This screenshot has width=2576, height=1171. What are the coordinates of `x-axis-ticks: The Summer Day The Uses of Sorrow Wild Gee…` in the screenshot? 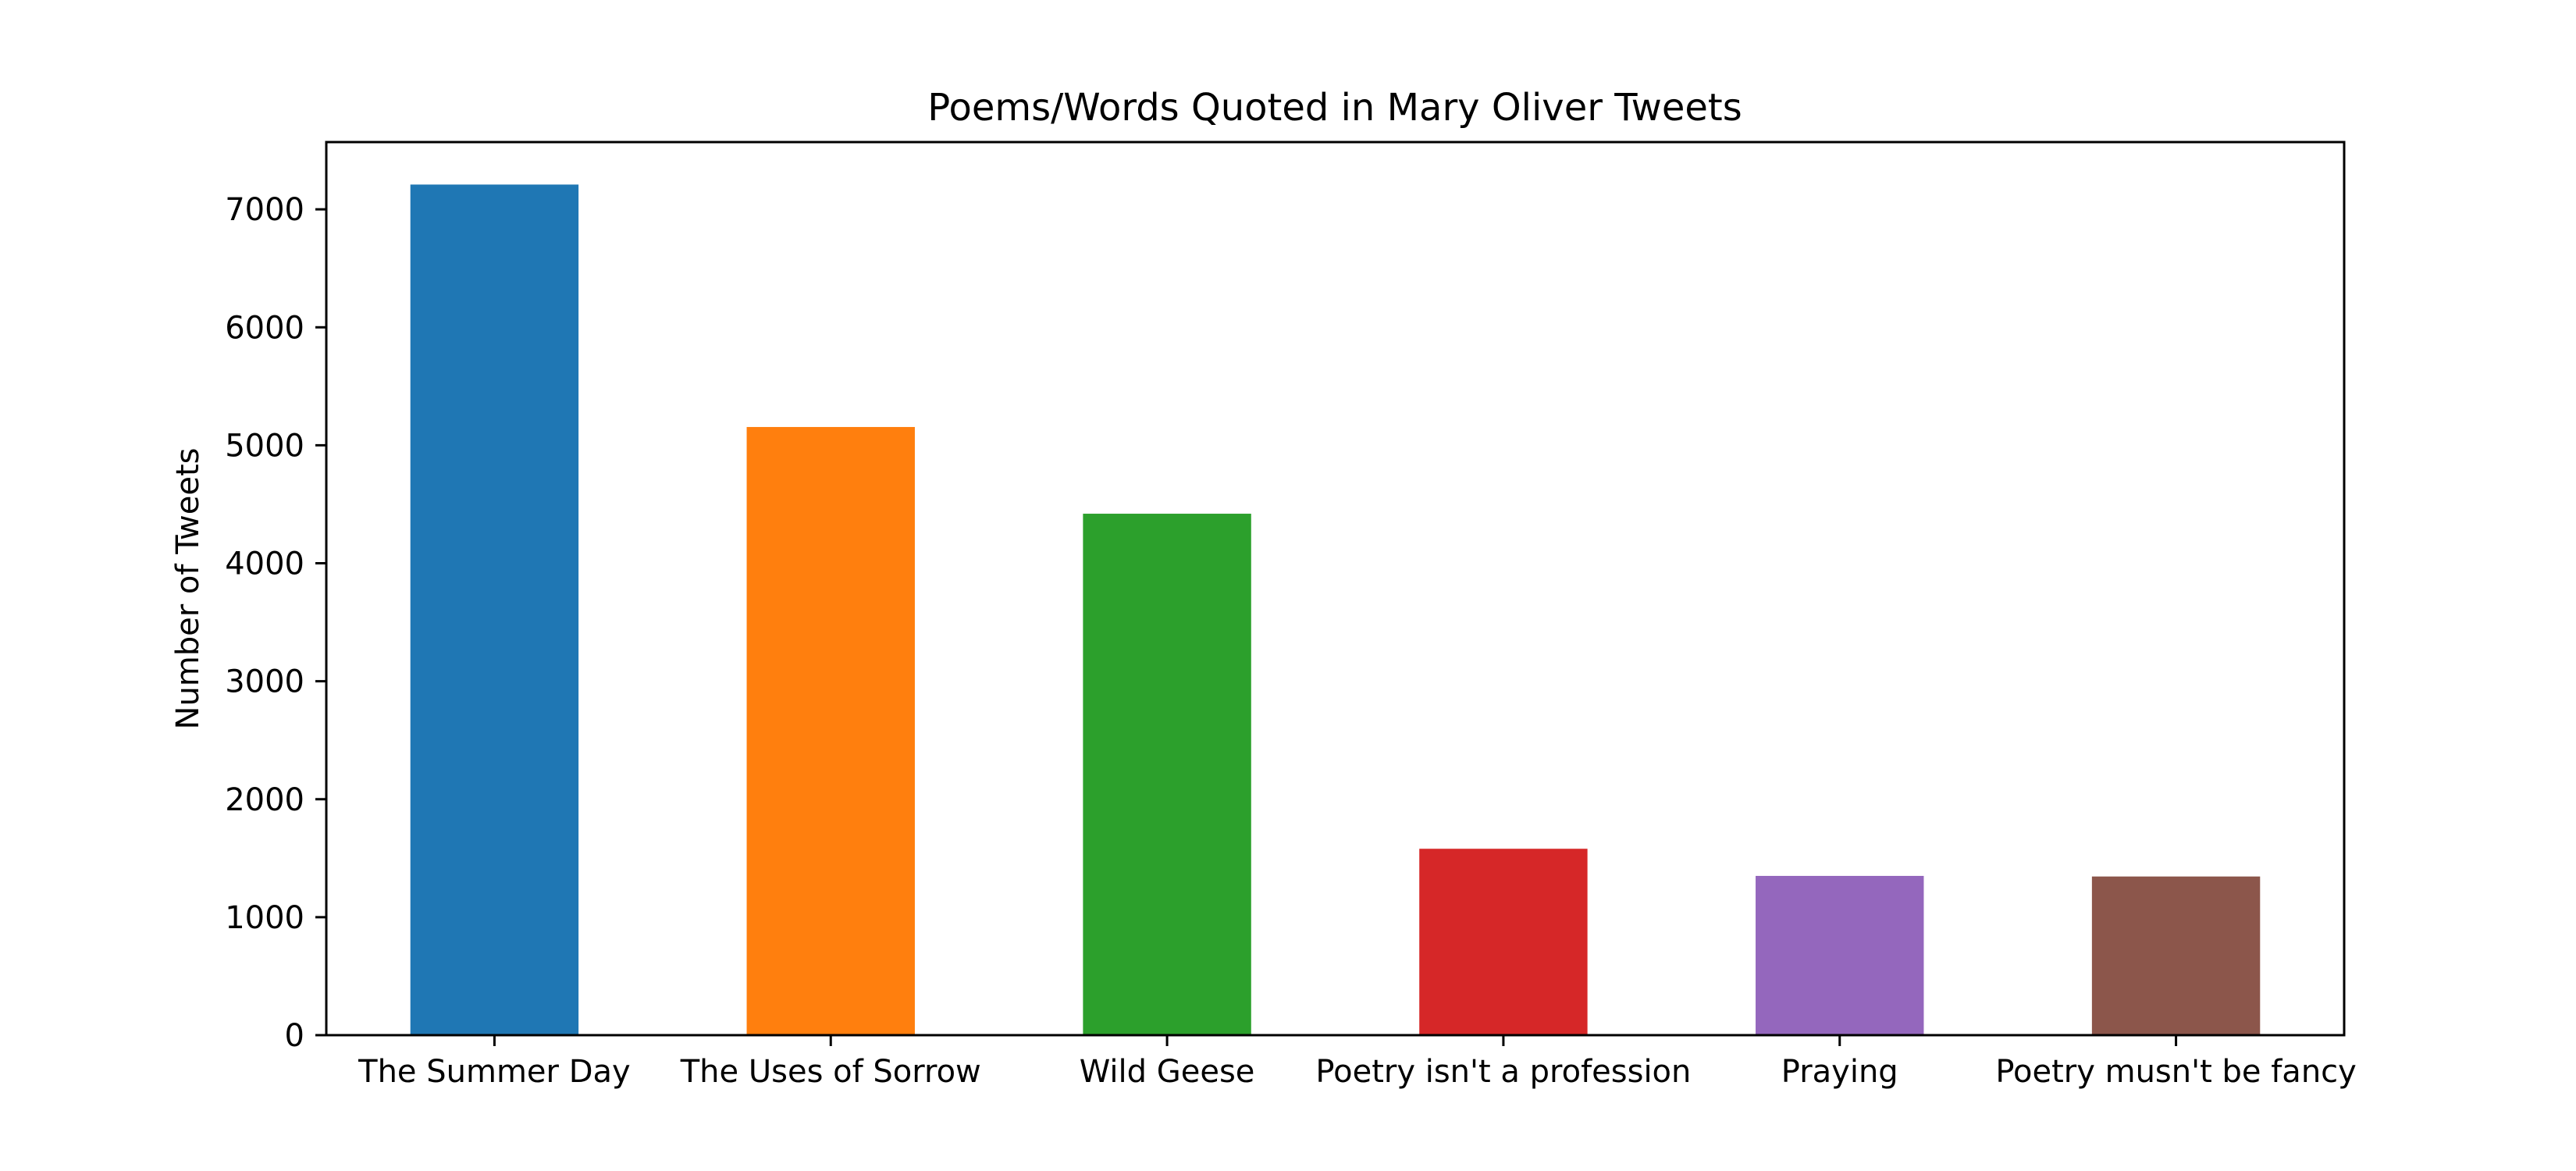 It's located at (1357, 1062).